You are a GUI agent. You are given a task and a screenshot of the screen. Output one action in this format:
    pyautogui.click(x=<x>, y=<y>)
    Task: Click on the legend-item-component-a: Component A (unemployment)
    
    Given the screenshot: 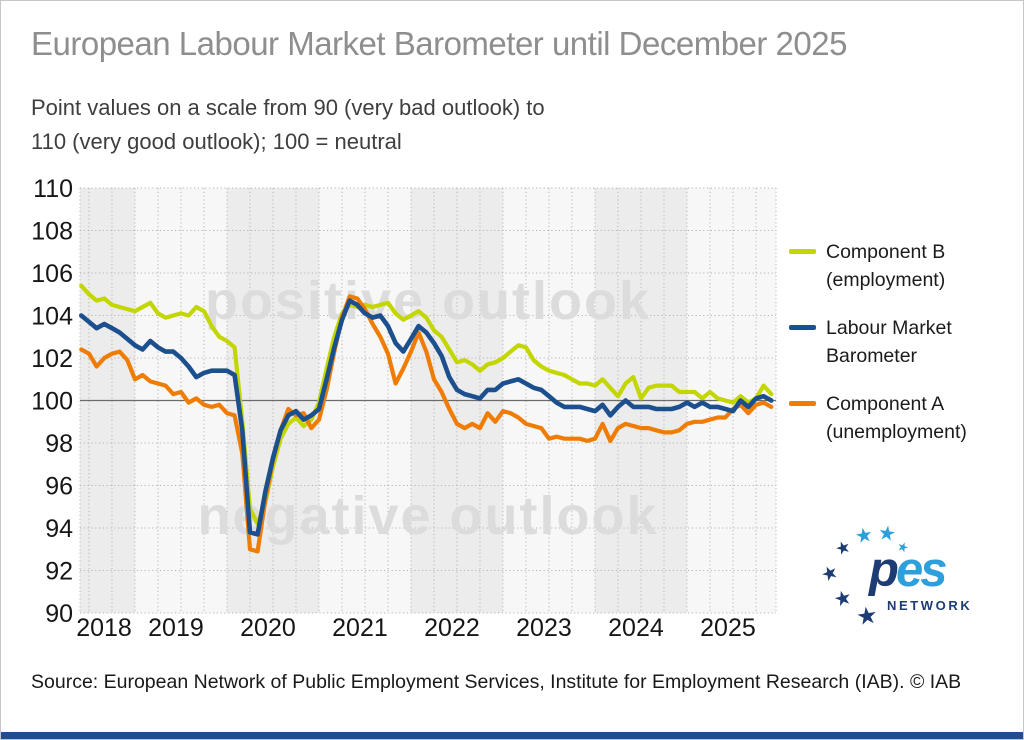 What is the action you would take?
    pyautogui.click(x=899, y=418)
    